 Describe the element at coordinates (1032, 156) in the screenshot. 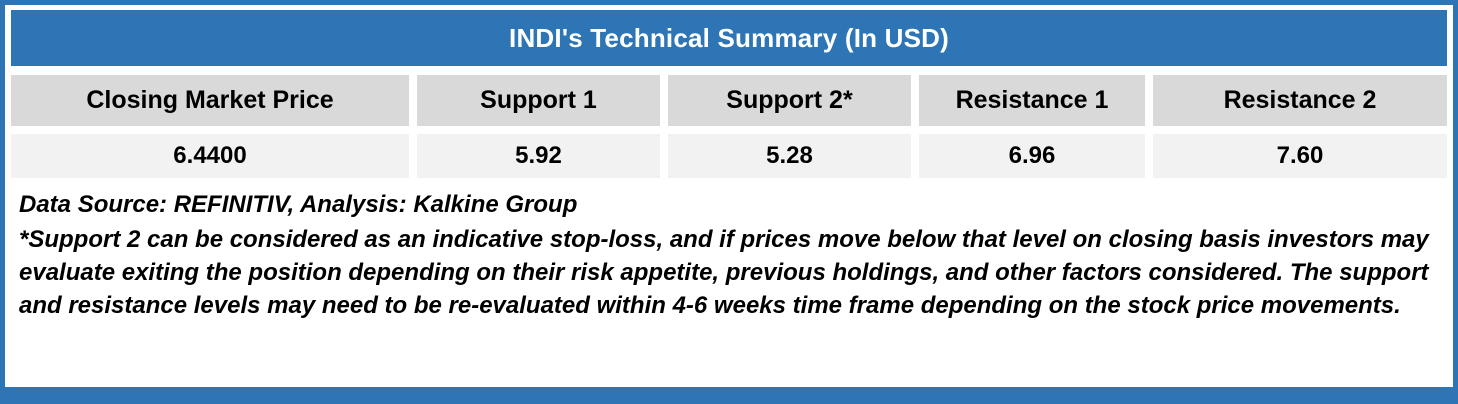

I see `value-resistance-1: 6.96` at that location.